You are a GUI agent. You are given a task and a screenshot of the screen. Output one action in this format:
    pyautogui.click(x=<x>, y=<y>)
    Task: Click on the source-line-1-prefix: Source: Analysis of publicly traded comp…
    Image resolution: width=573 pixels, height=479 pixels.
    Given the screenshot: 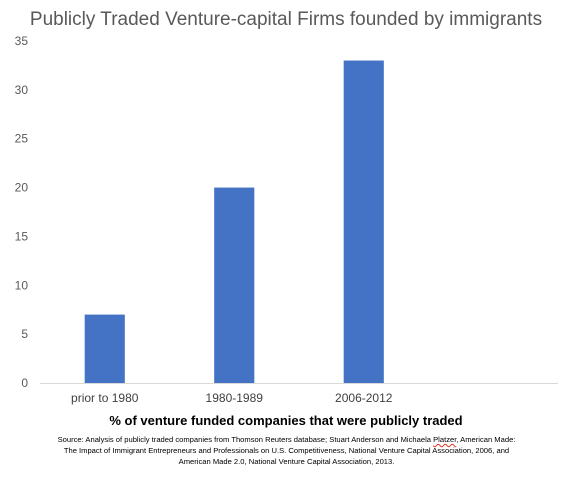 What is the action you would take?
    pyautogui.click(x=245, y=439)
    